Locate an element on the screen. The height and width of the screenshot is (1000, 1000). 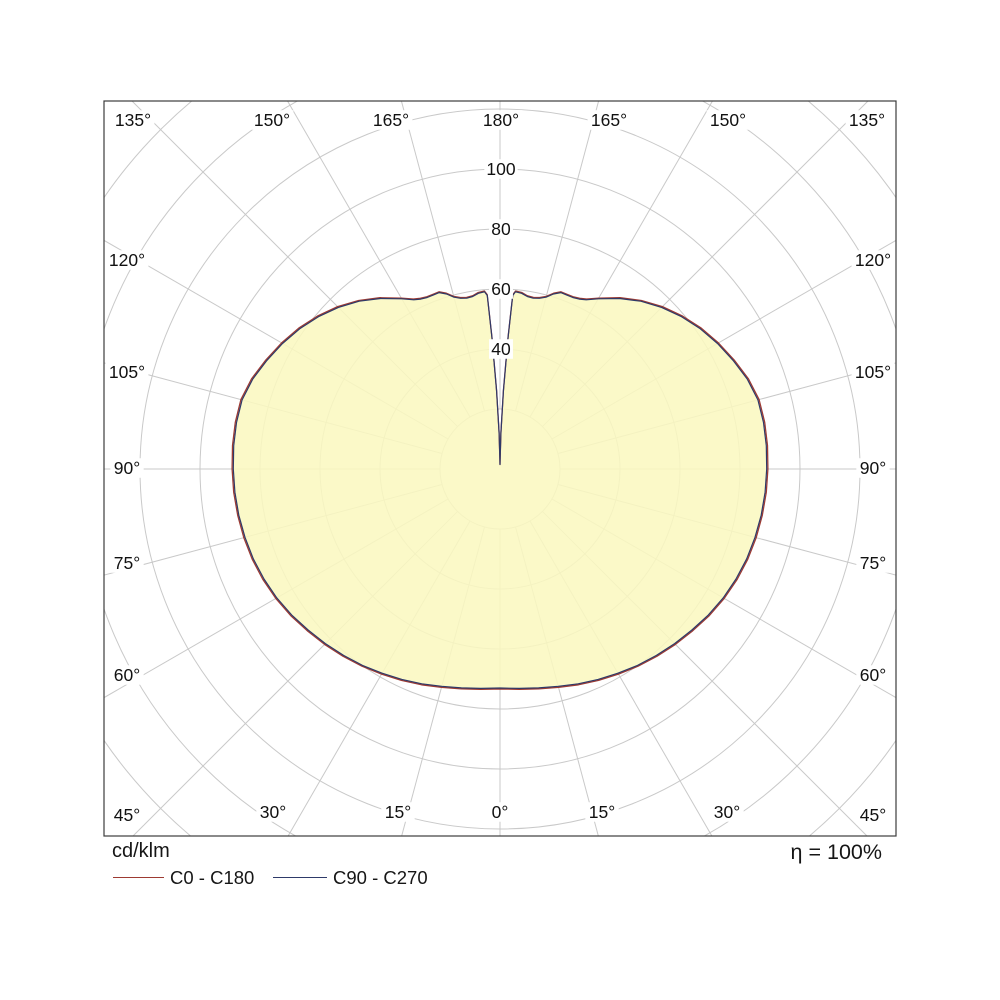
angle-label-left: 90° is located at coordinates (127, 468).